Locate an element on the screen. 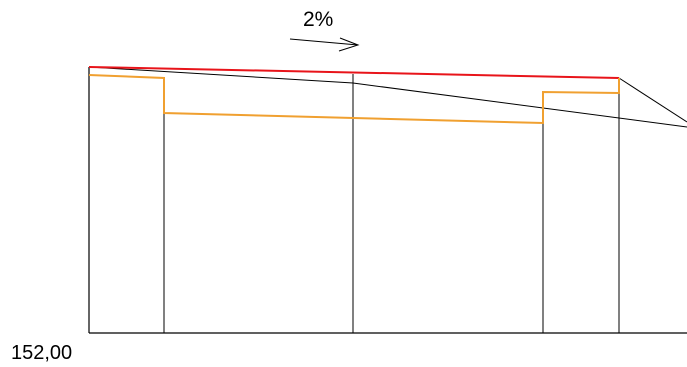  reference-level-label: 152,00 is located at coordinates (41, 353).